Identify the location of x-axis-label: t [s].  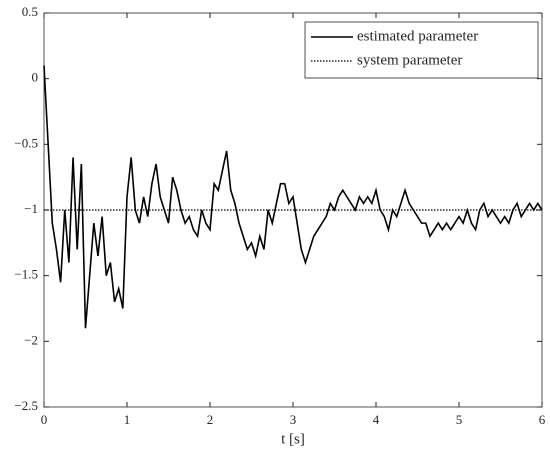
(293, 439).